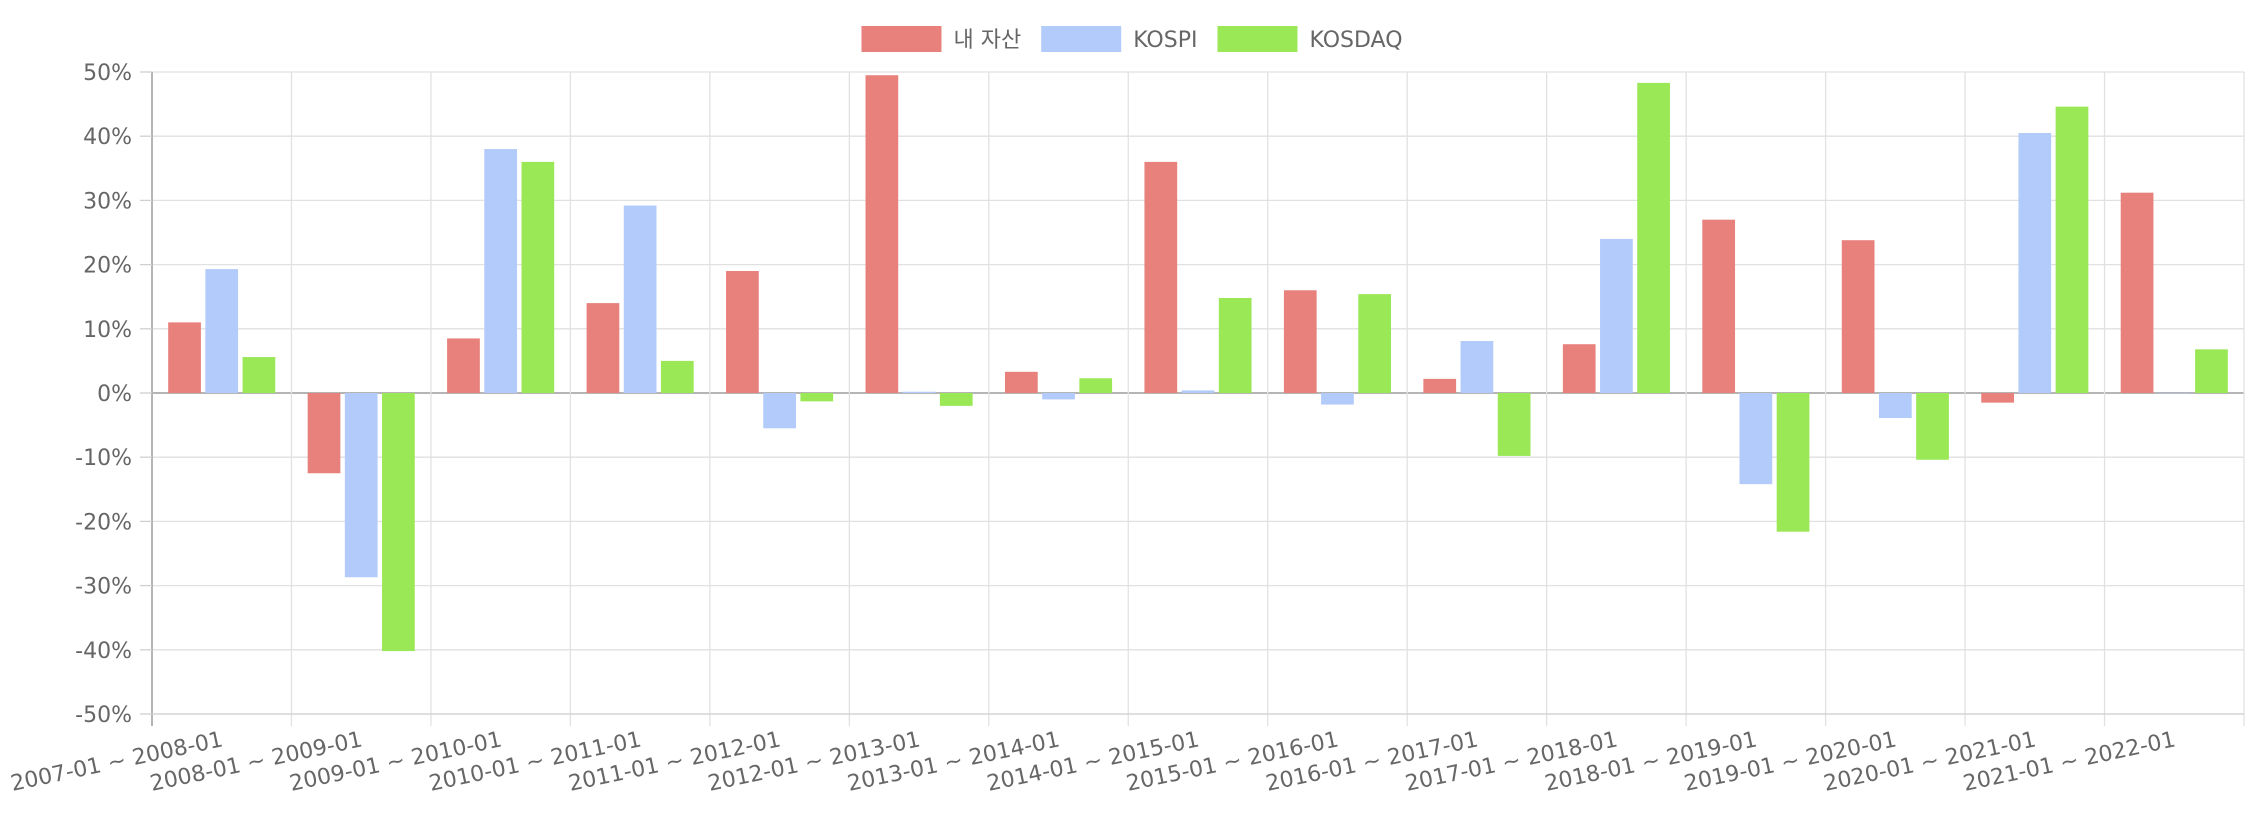 The height and width of the screenshot is (820, 2264). Describe the element at coordinates (107, 330) in the screenshot. I see `y-tick-label: 10%` at that location.